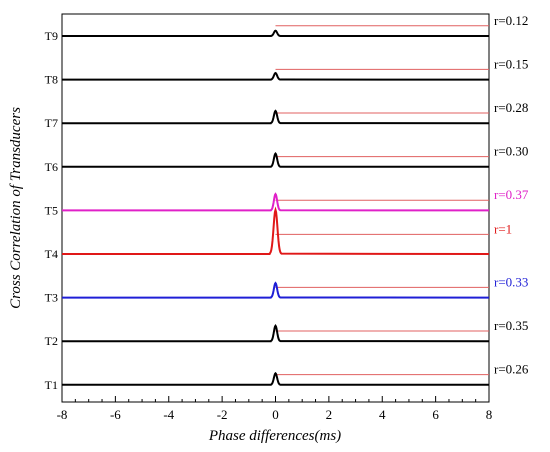 The height and width of the screenshot is (452, 550). Describe the element at coordinates (489, 414) in the screenshot. I see `x-tick-label: 8` at that location.